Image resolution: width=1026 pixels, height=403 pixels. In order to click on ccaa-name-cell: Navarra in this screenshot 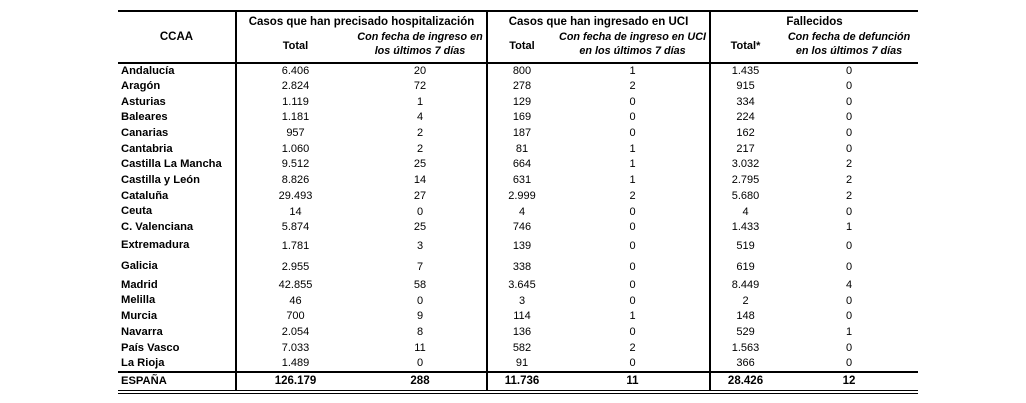, I will do `click(142, 331)`.